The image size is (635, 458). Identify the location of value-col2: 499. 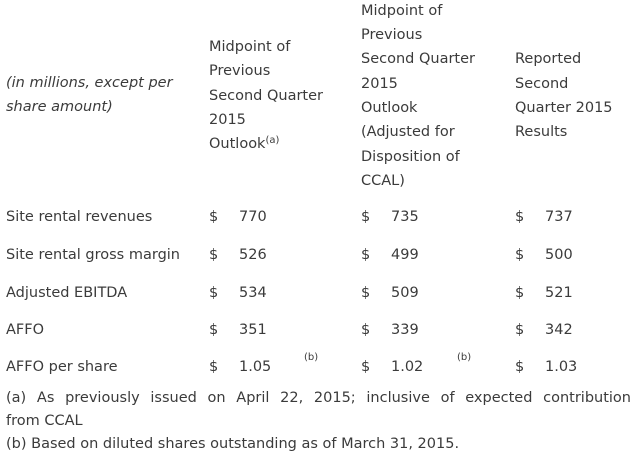
(405, 255).